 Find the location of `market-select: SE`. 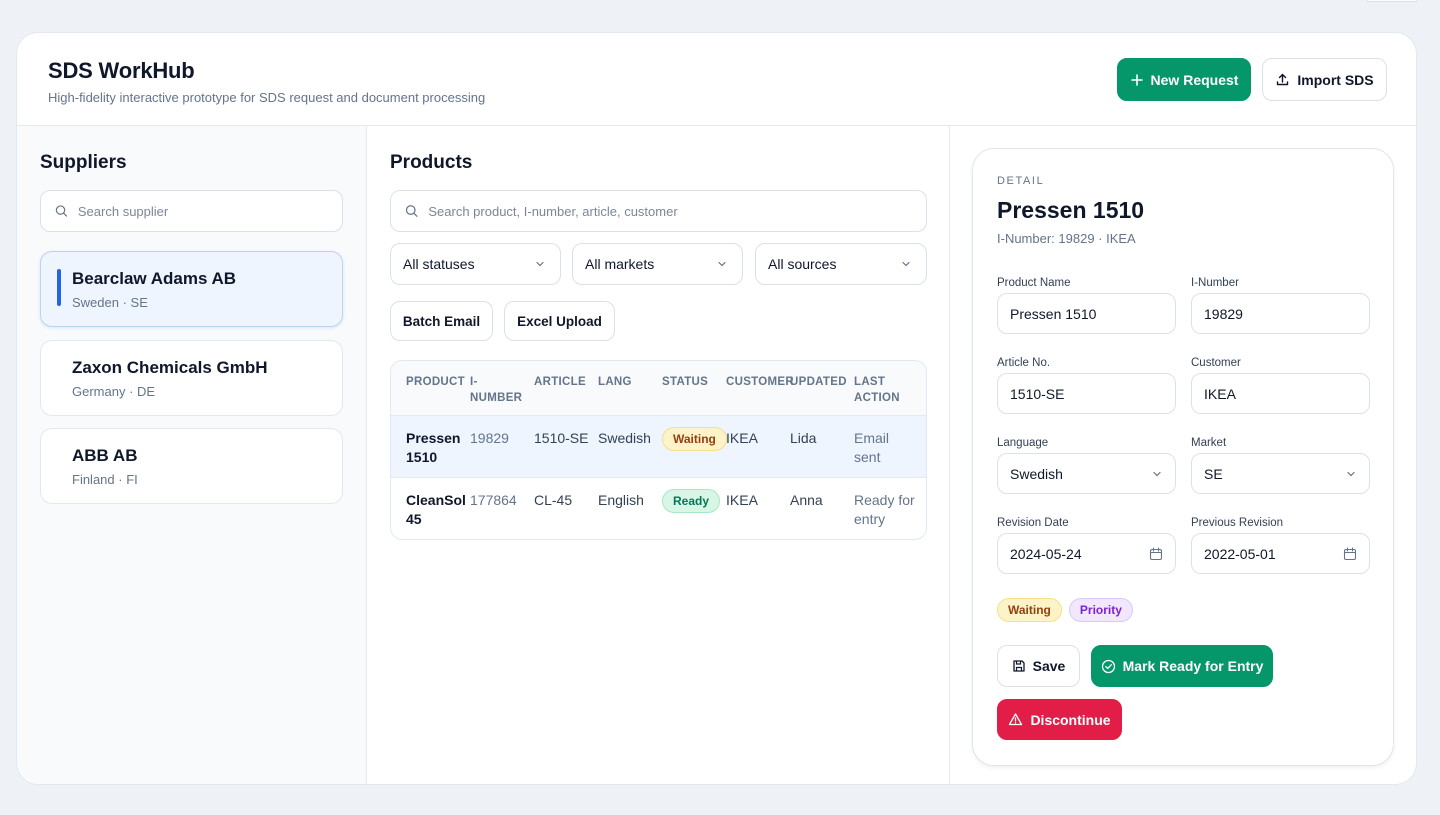

market-select: SE is located at coordinates (1280, 473).